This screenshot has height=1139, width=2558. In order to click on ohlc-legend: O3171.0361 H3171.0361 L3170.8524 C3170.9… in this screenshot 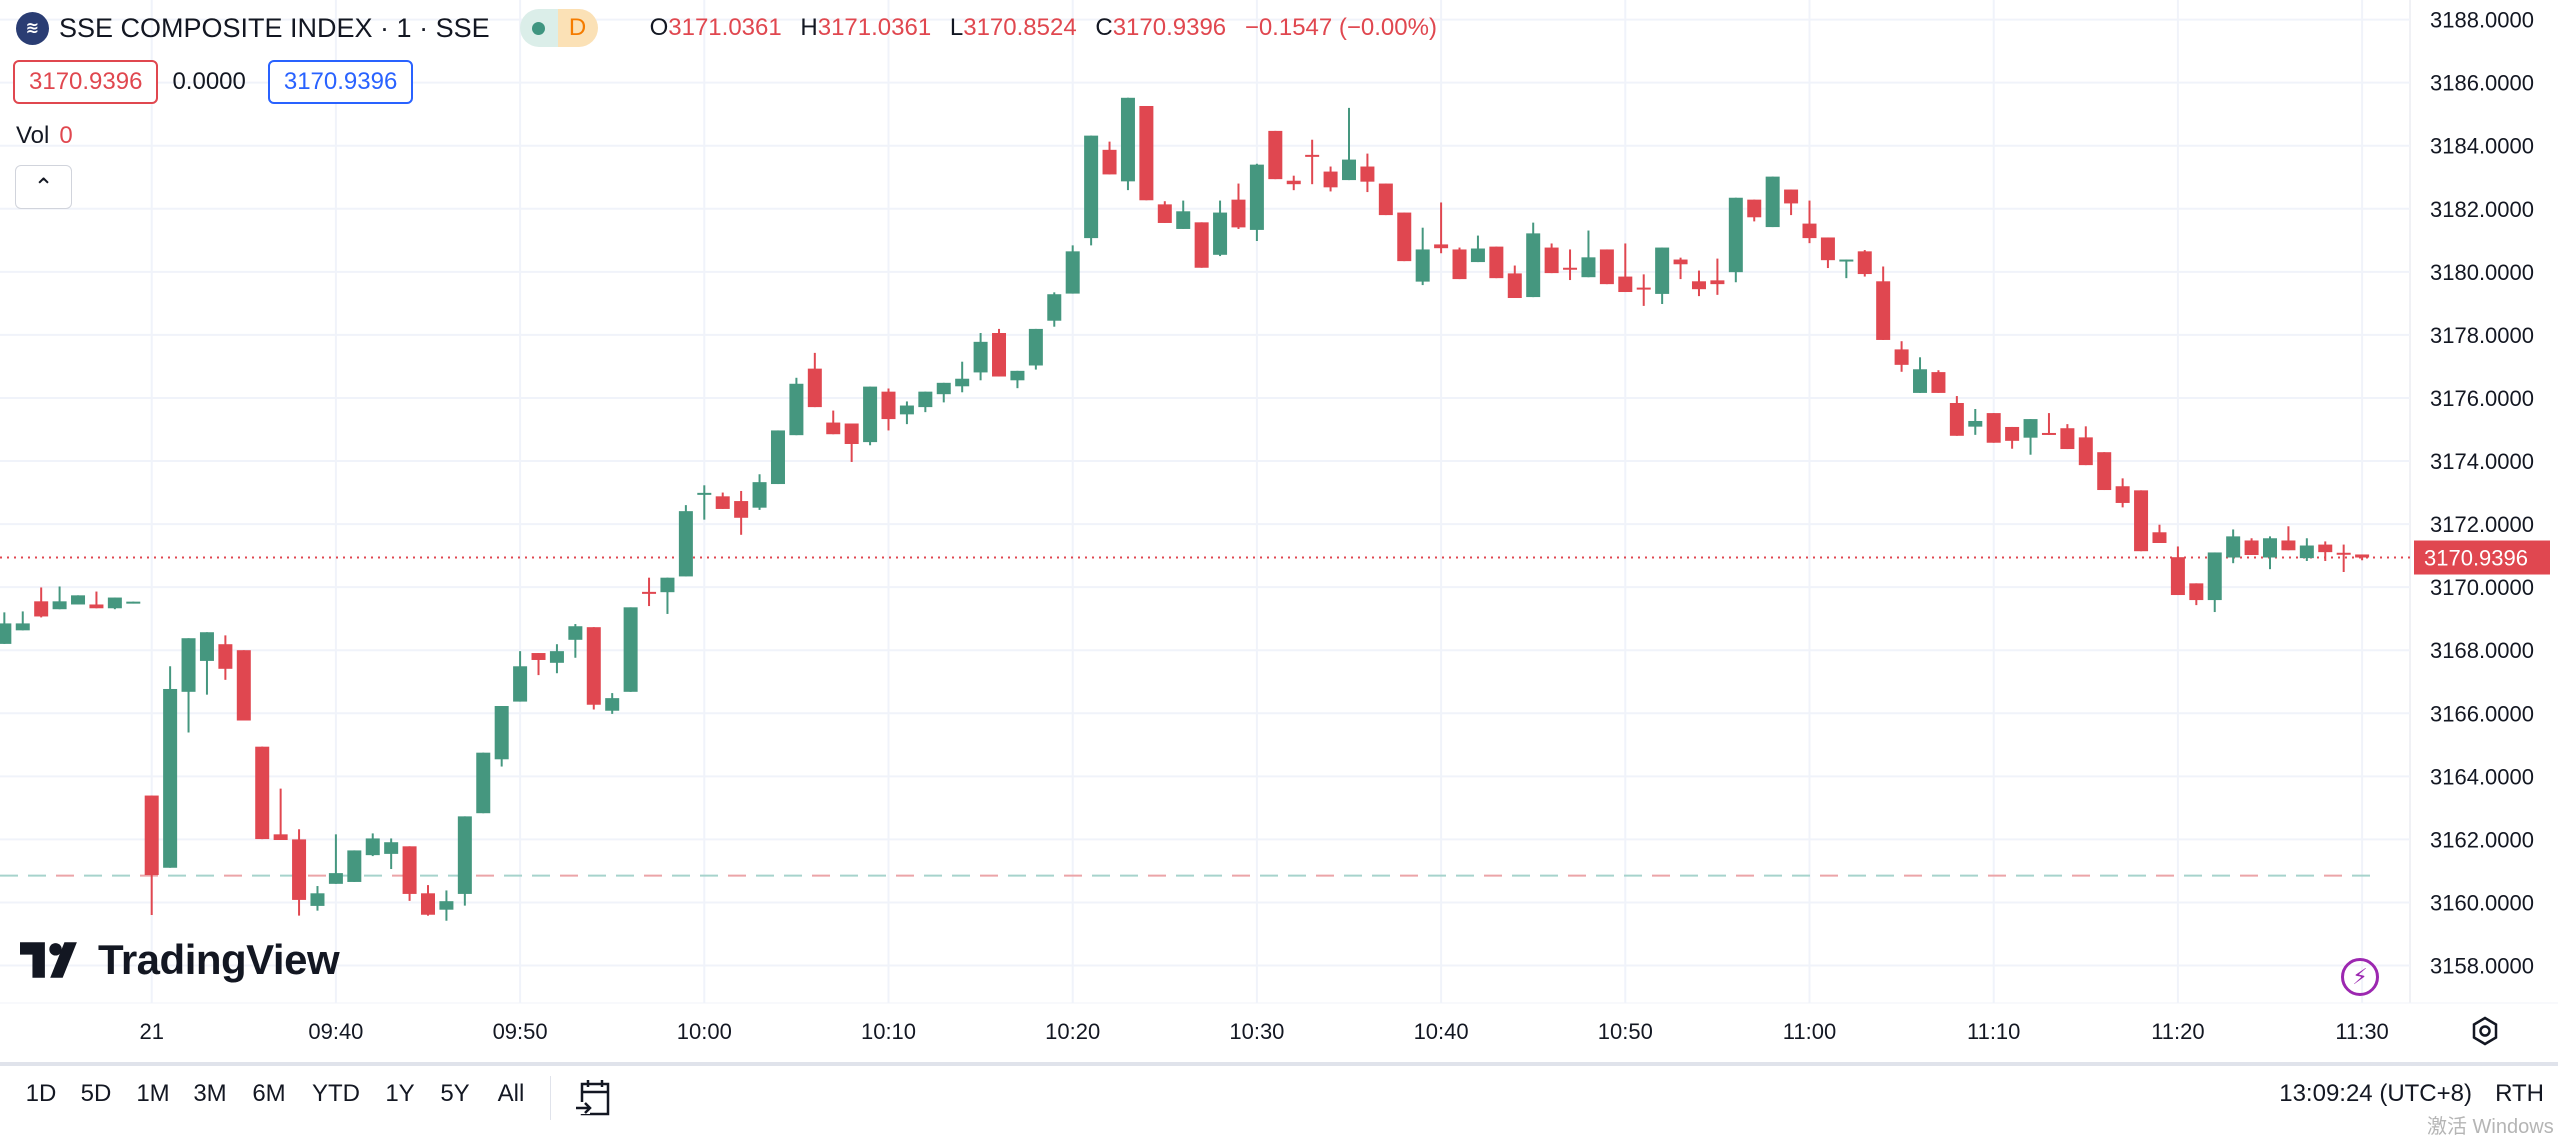, I will do `click(1049, 28)`.